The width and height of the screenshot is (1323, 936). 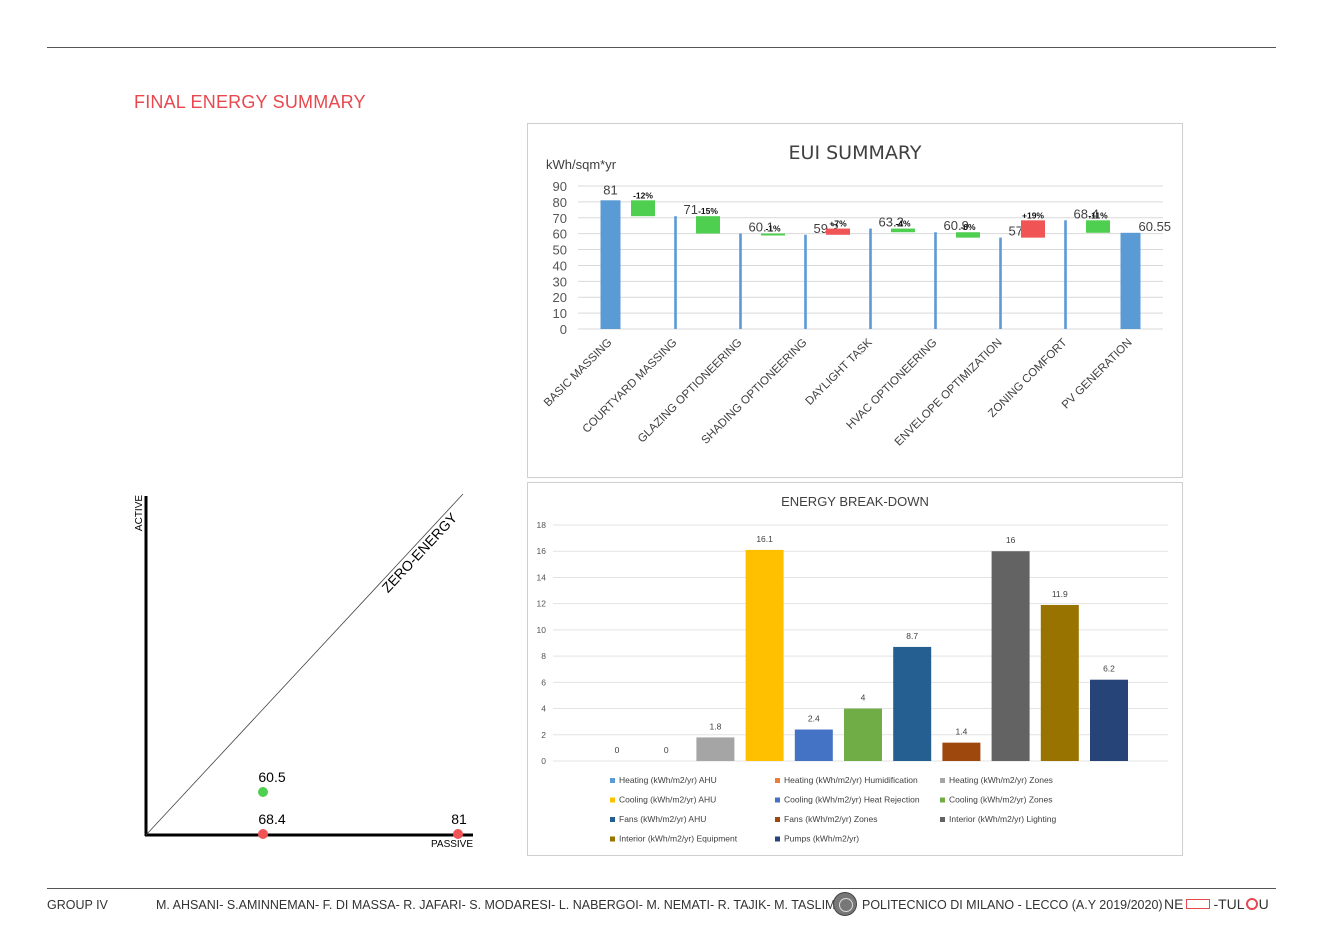 I want to click on eui-y-tick-label: 0, so click(x=563, y=329).